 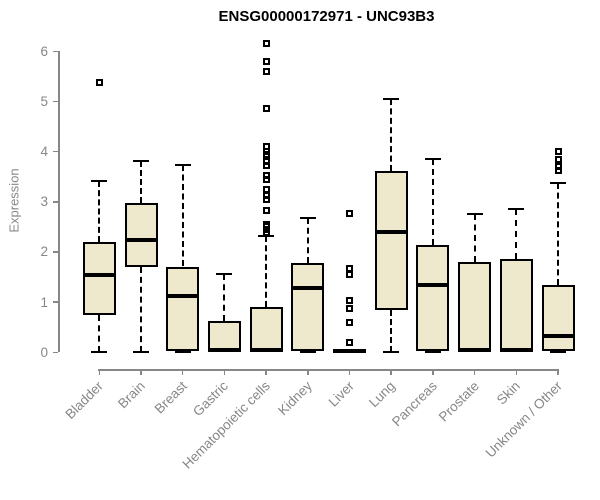 What do you see at coordinates (326, 16) in the screenshot?
I see `chart-title: ENSG00000172971 - UNC93B3` at bounding box center [326, 16].